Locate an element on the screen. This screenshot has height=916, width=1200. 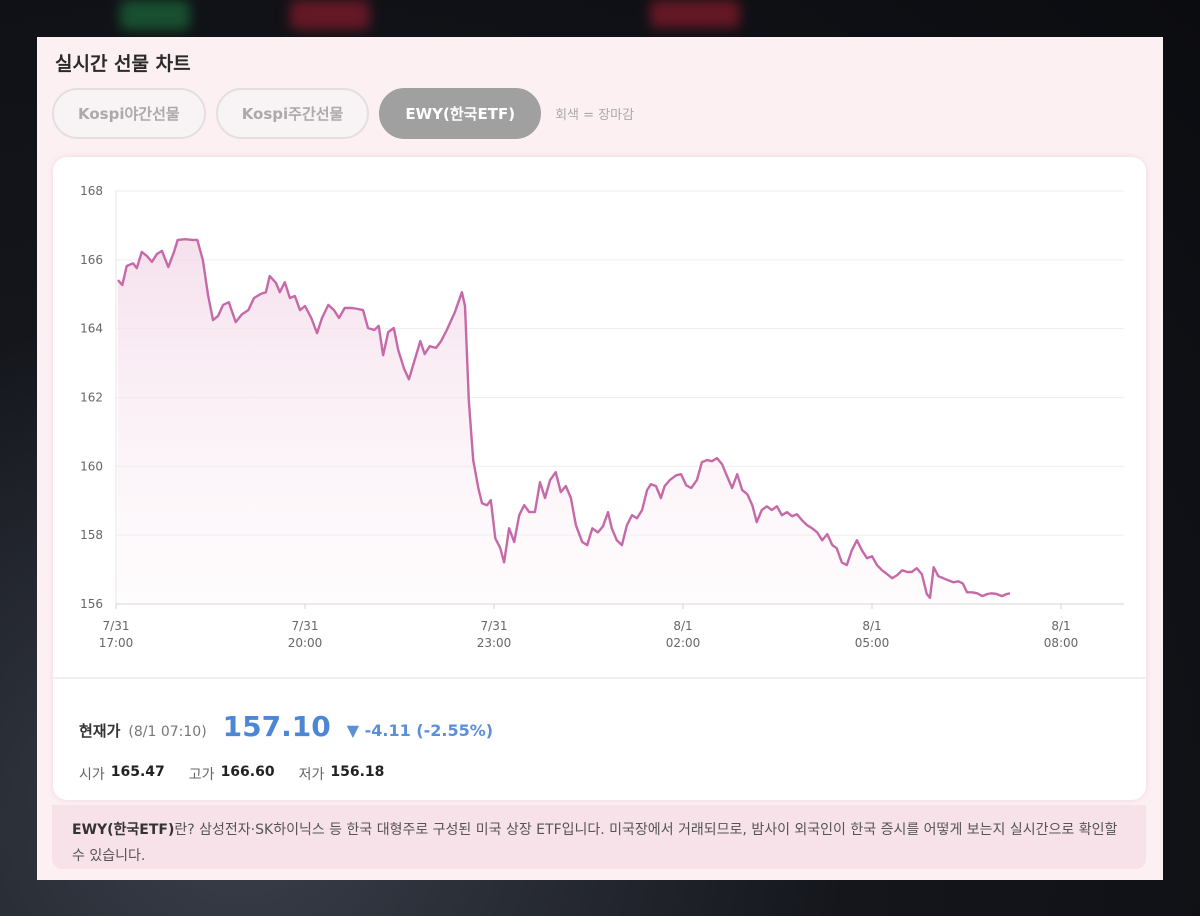
tab-button: Kospi주간선물 is located at coordinates (292, 113).